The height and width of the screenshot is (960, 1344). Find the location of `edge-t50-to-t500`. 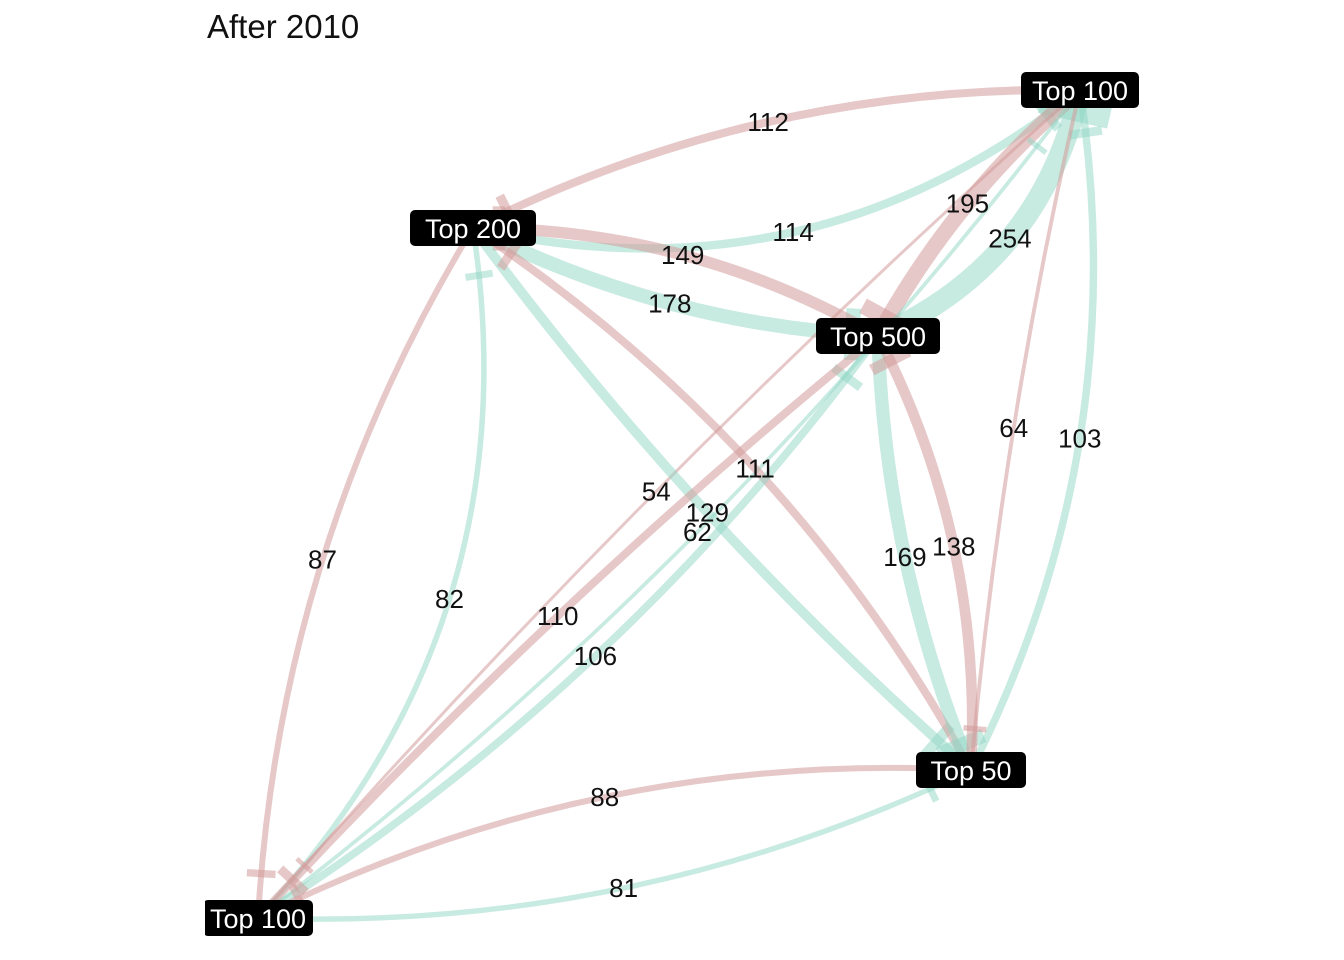

edge-t50-to-t500 is located at coordinates (925, 552).